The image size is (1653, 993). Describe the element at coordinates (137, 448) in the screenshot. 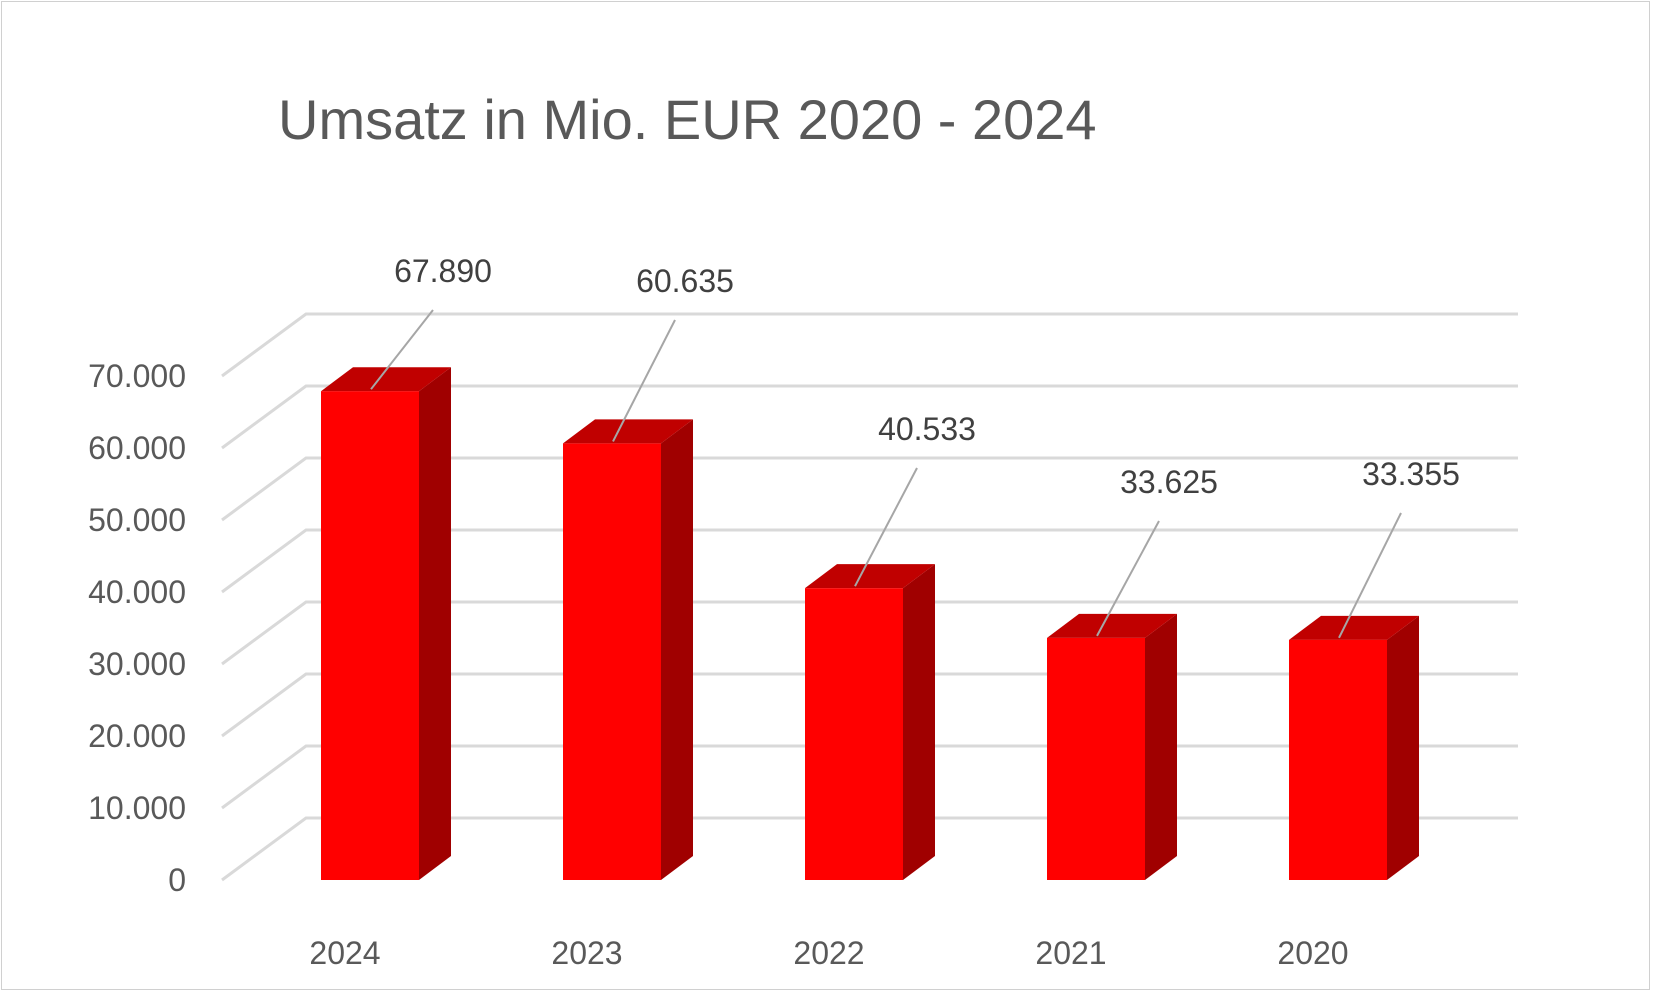

I see `y-tick-label: 60.000` at that location.